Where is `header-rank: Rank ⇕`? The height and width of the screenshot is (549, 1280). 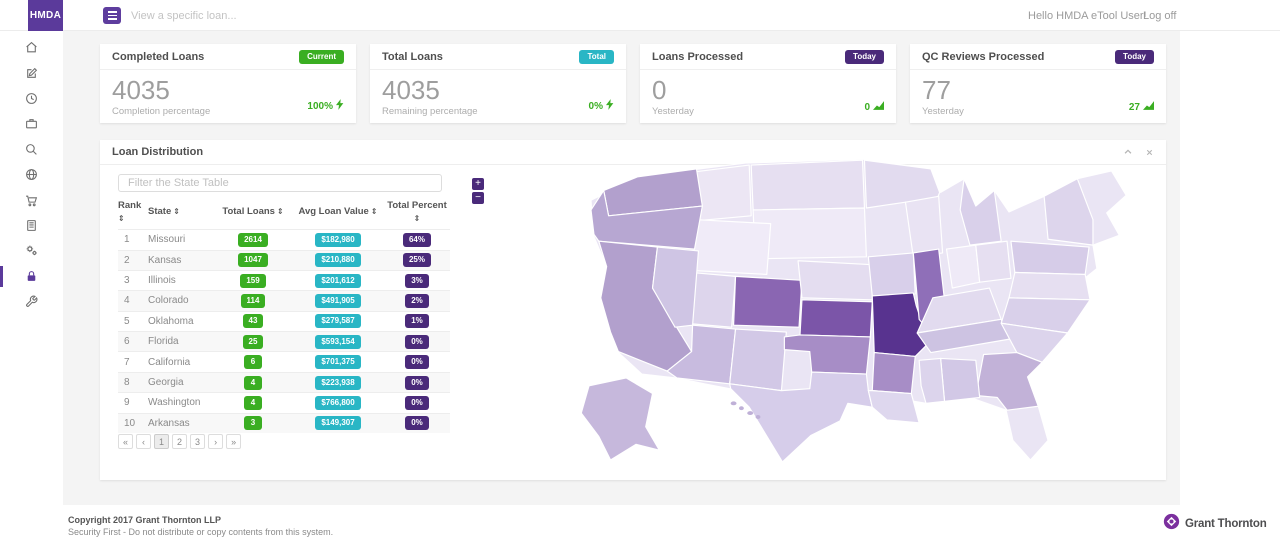
header-rank: Rank ⇕ is located at coordinates (130, 211).